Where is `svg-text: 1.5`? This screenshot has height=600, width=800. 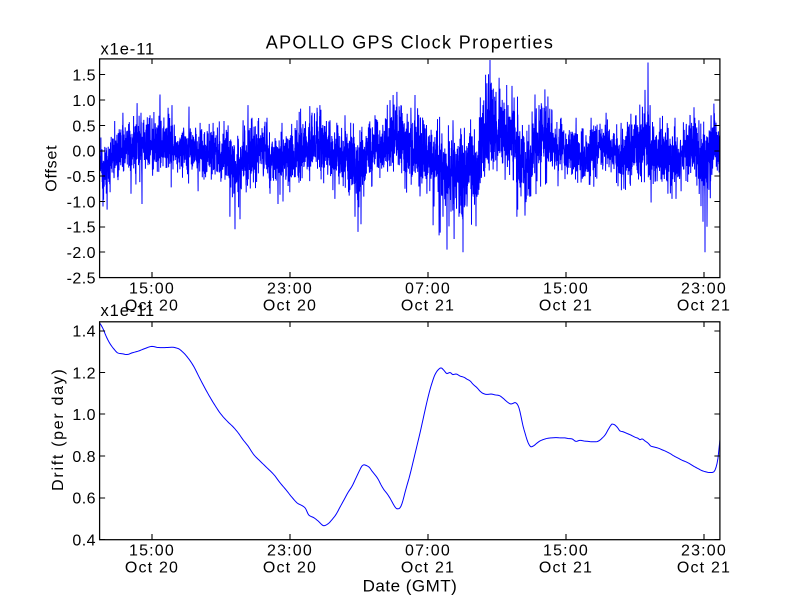 svg-text: 1.5 is located at coordinates (84, 76).